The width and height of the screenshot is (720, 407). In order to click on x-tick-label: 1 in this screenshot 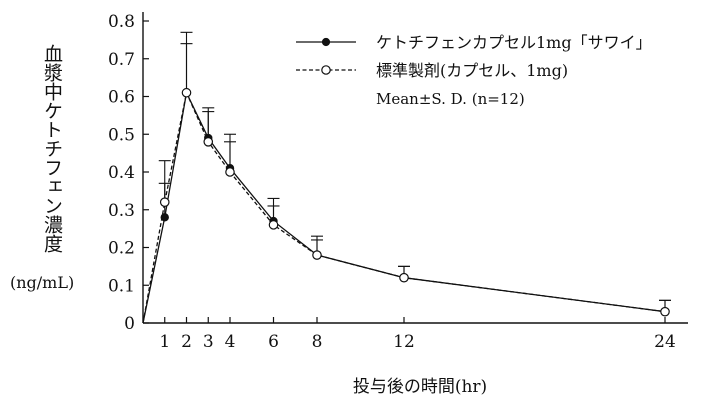, I will do `click(164, 342)`.